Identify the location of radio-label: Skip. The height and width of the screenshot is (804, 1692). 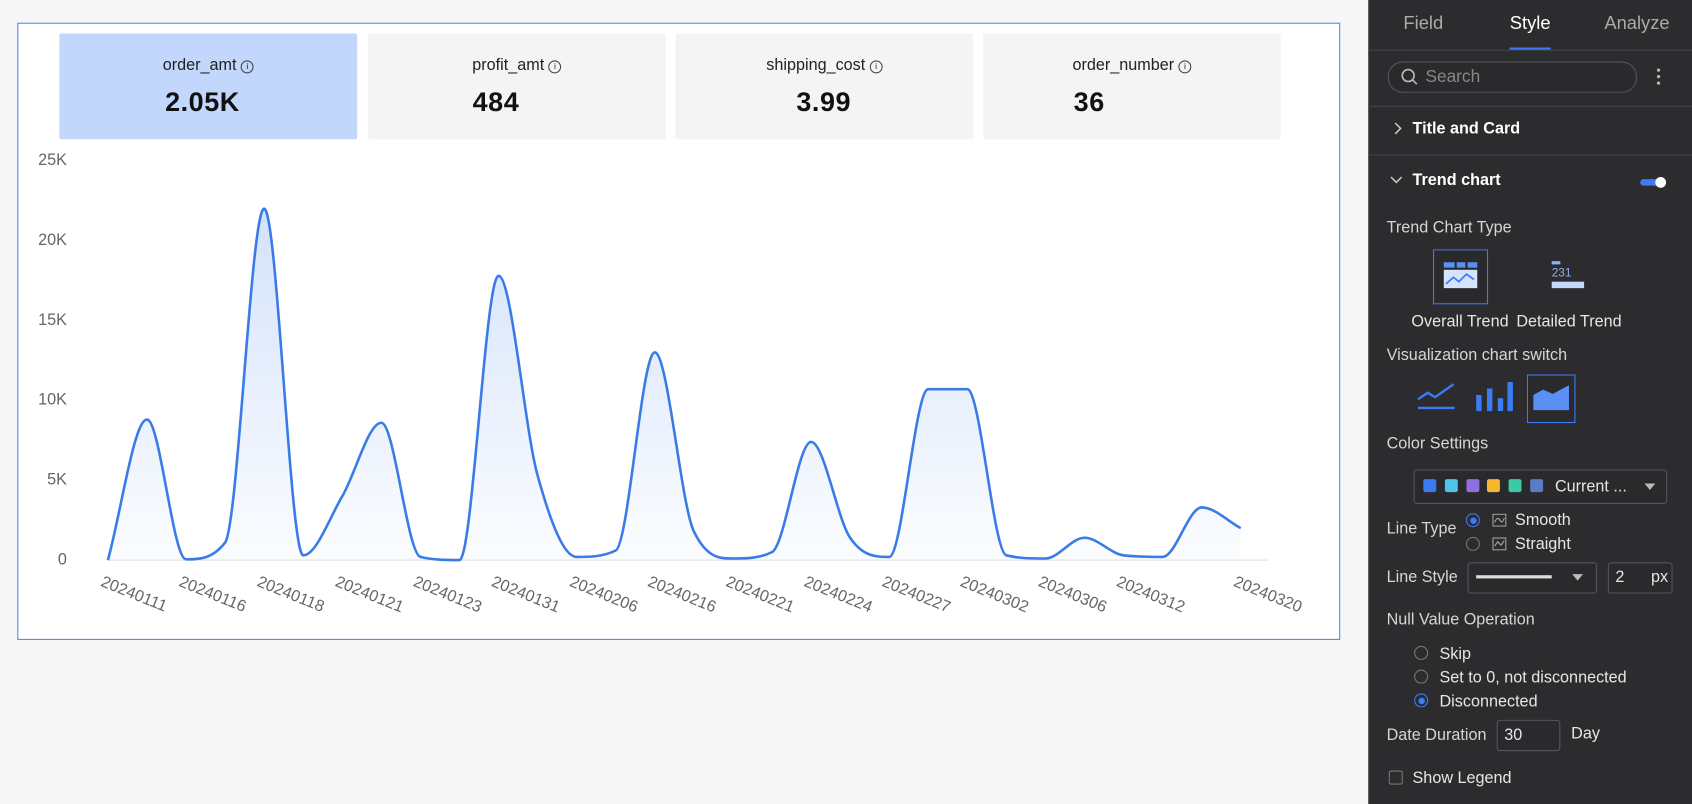
(1455, 654).